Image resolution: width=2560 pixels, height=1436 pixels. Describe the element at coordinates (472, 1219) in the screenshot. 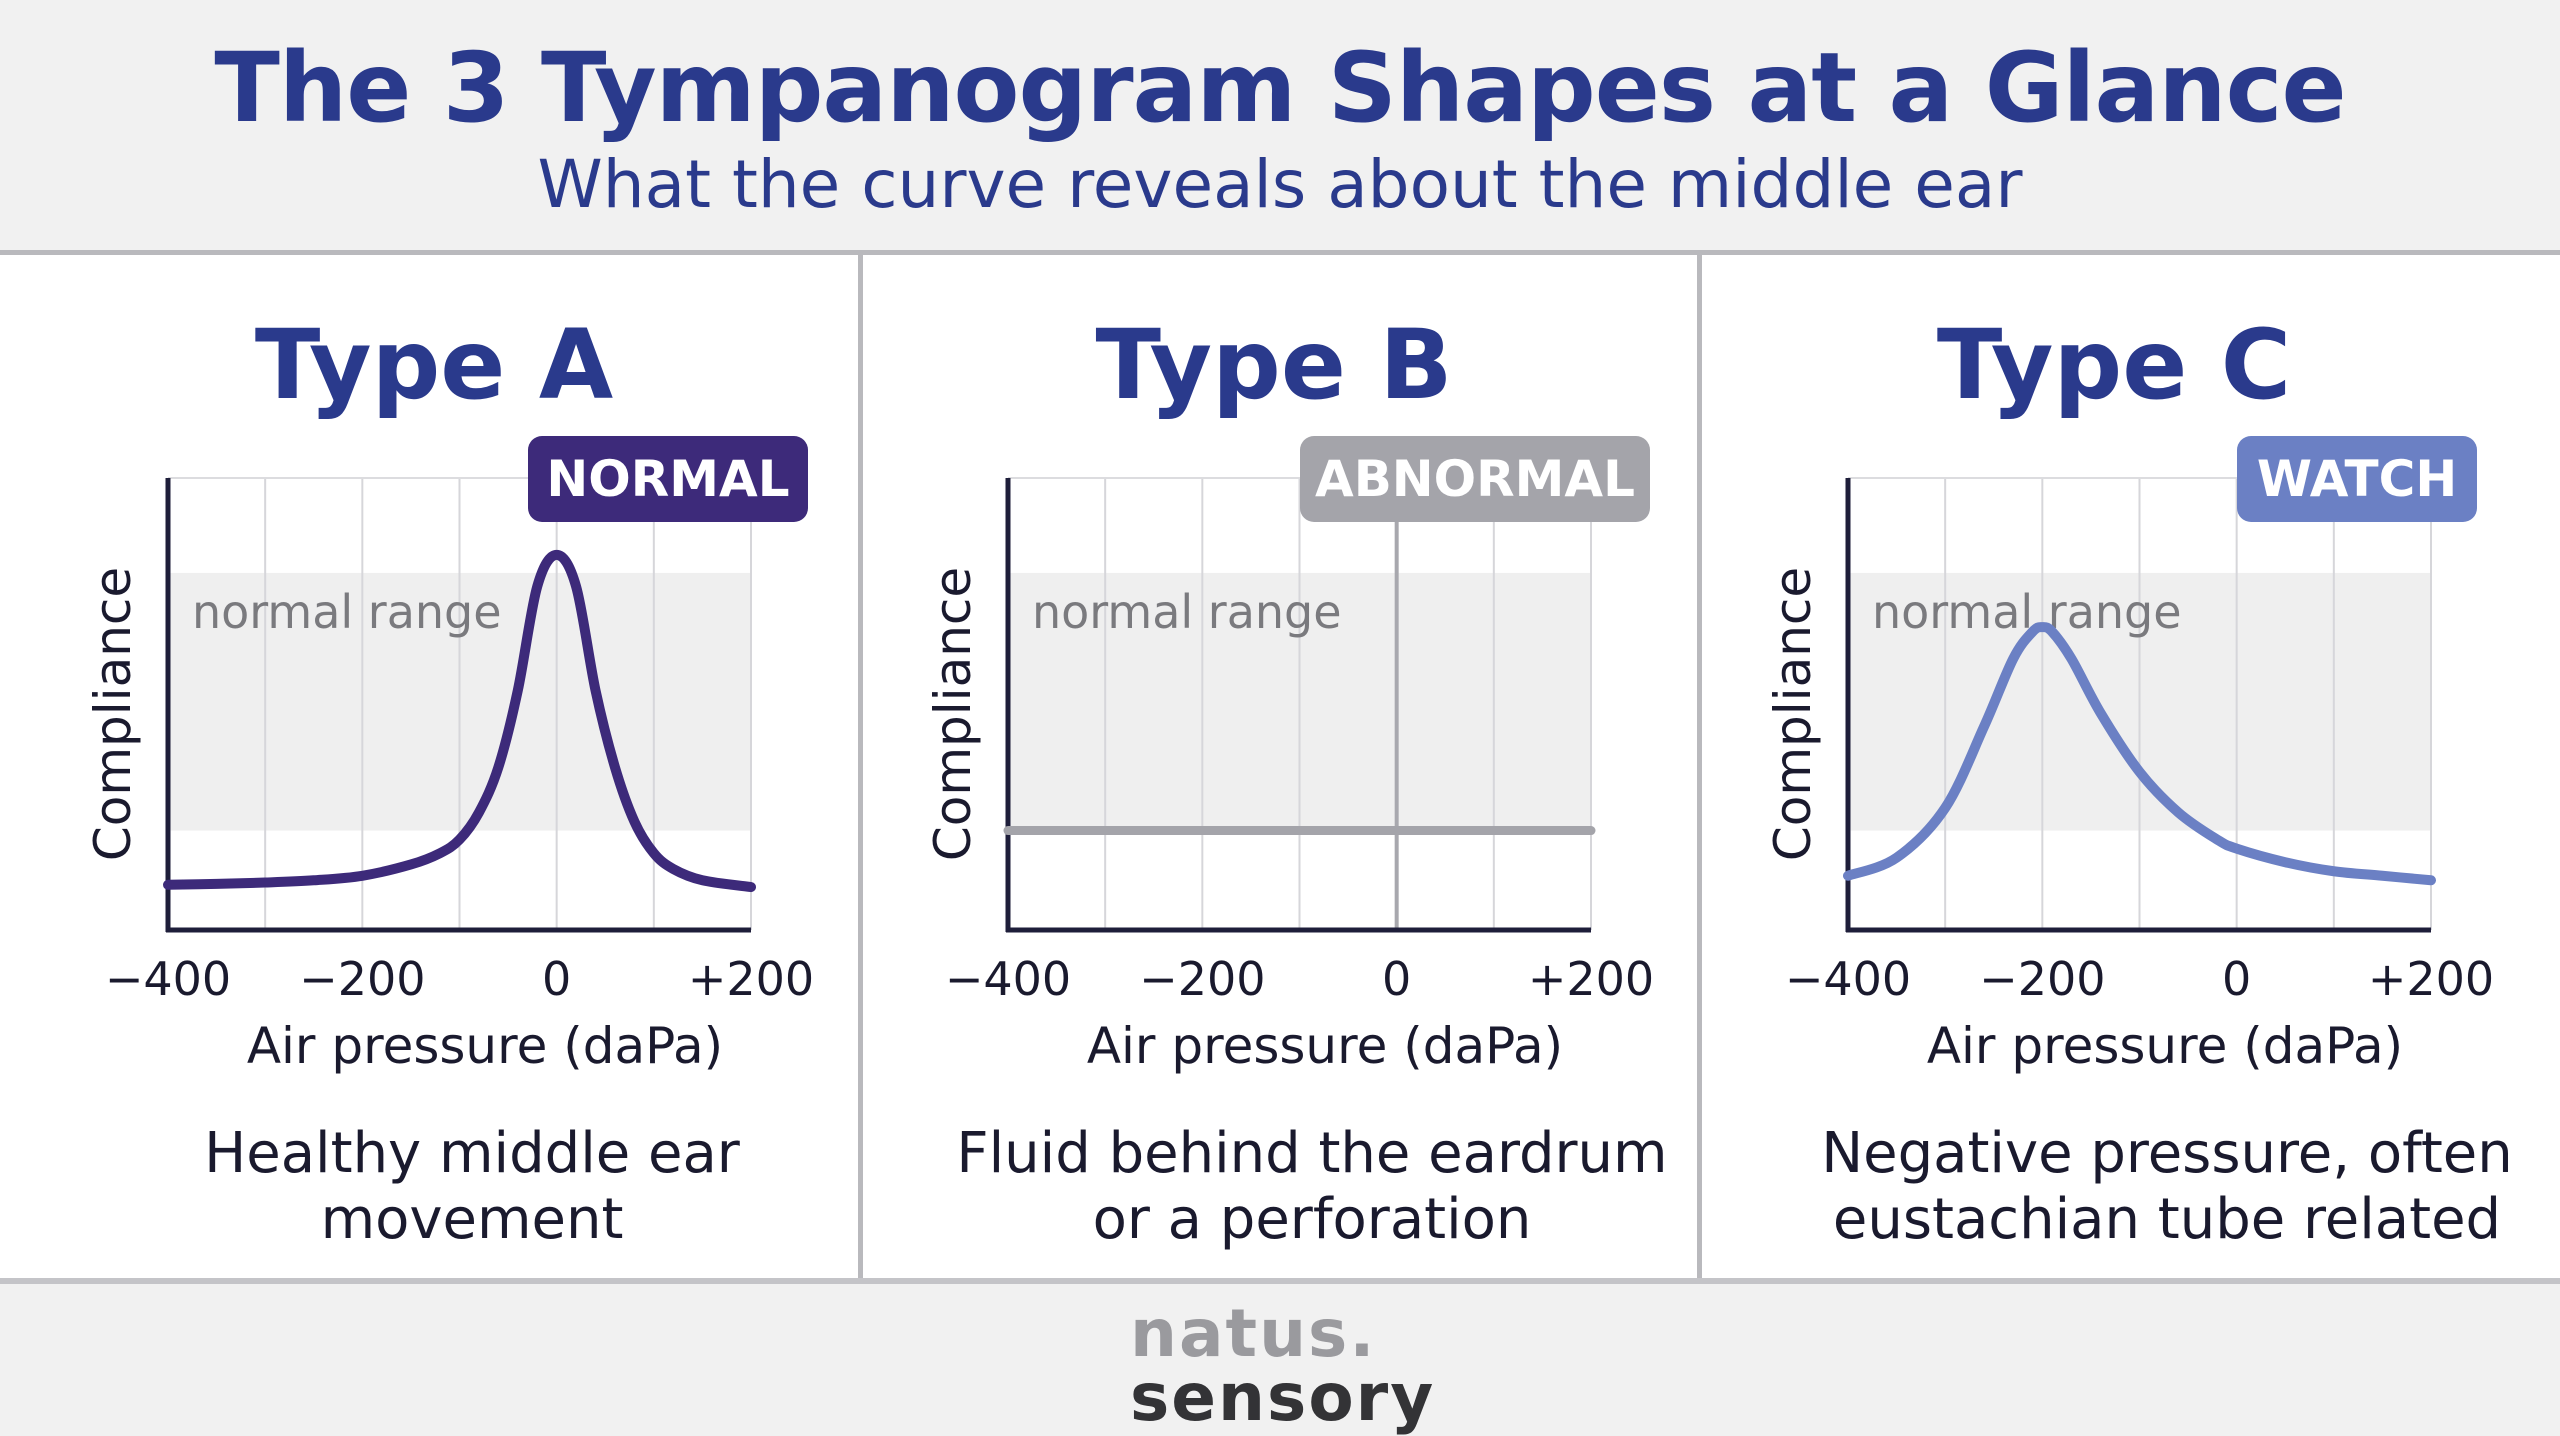

I see `panel-description-line-2: movement` at that location.